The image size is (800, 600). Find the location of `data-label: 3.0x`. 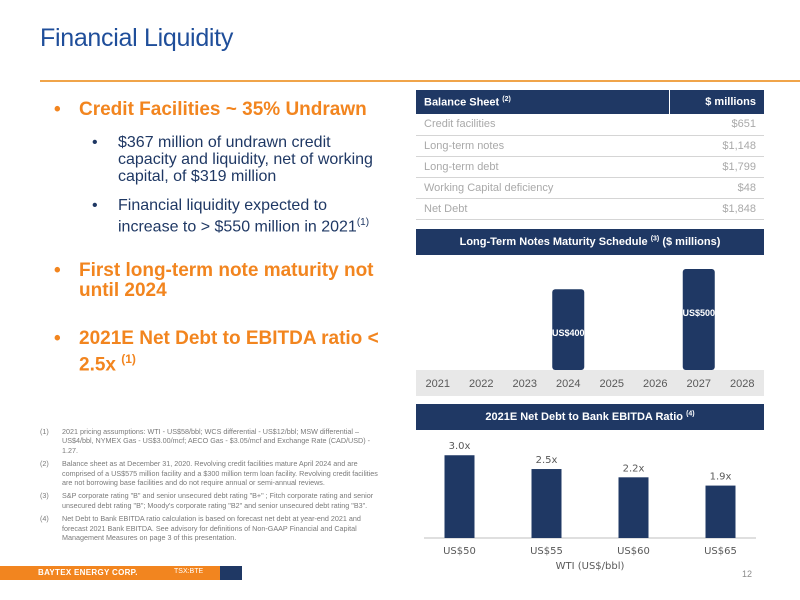

data-label: 3.0x is located at coordinates (460, 446).